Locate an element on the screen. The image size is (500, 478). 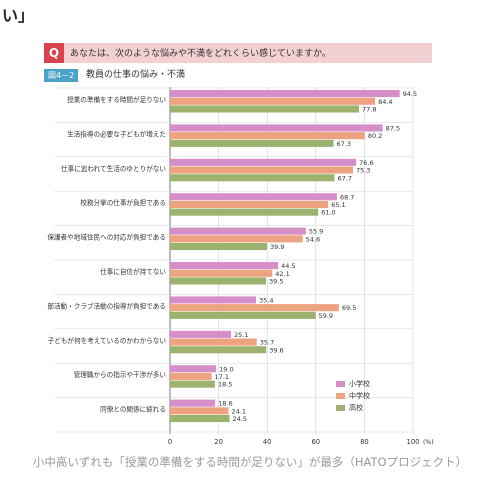
x-tick-label: 40 is located at coordinates (267, 442).